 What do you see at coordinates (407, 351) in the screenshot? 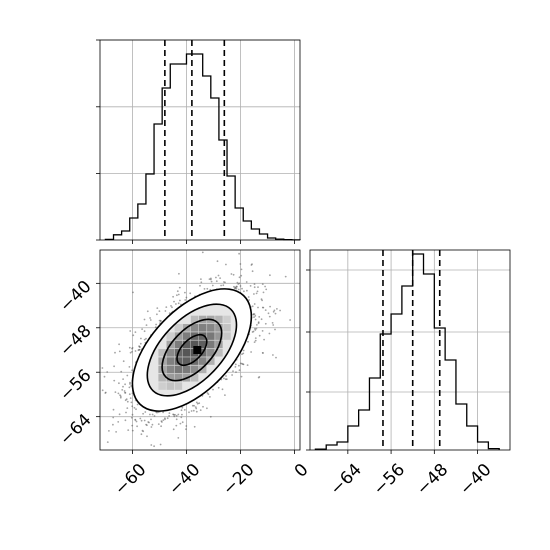
I see `hist-bottom-right-bars` at bounding box center [407, 351].